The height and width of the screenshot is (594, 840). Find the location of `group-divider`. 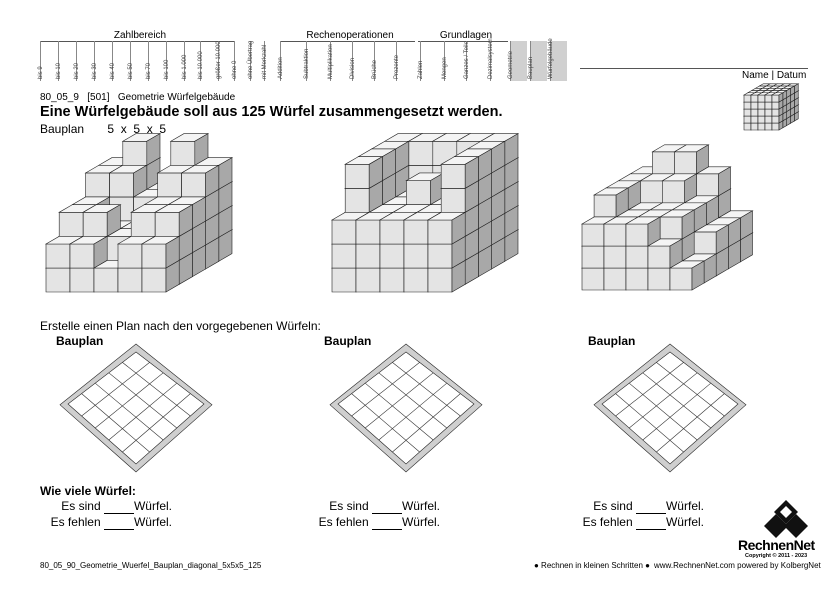

group-divider is located at coordinates (137, 41).